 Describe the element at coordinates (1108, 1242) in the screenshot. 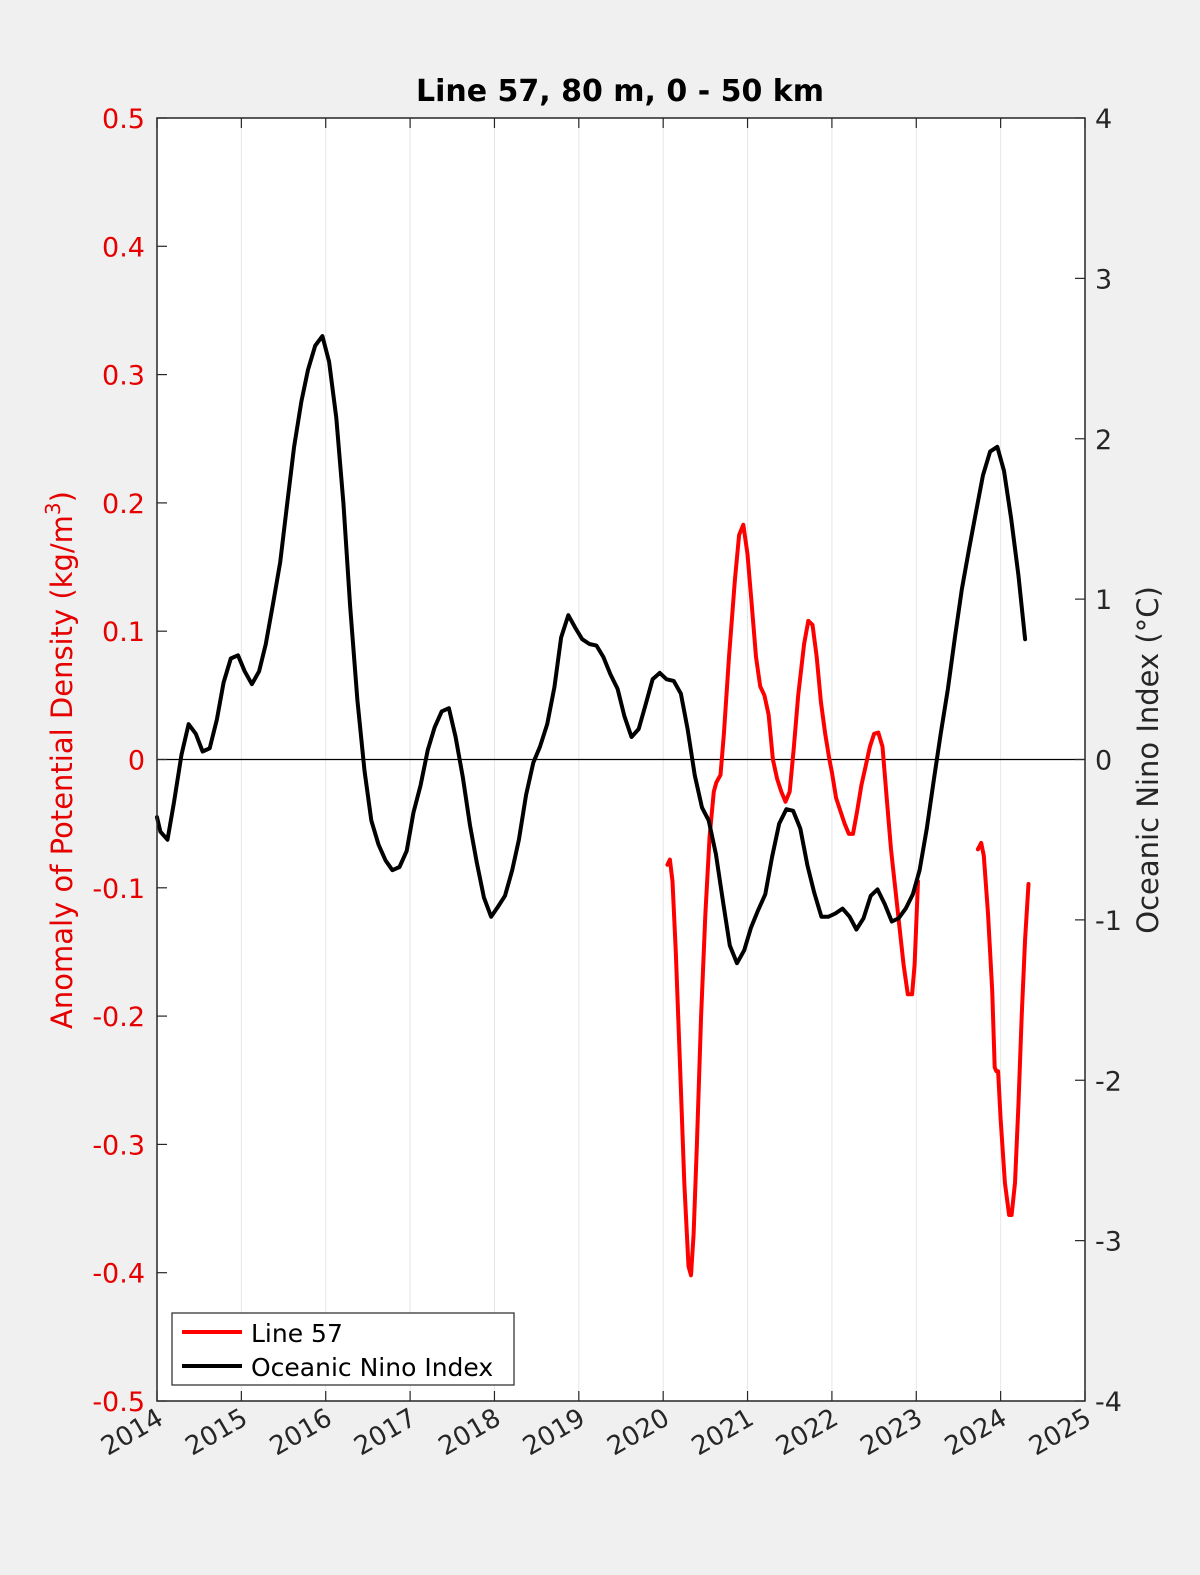

I see `y-right-tick-label: -3` at that location.